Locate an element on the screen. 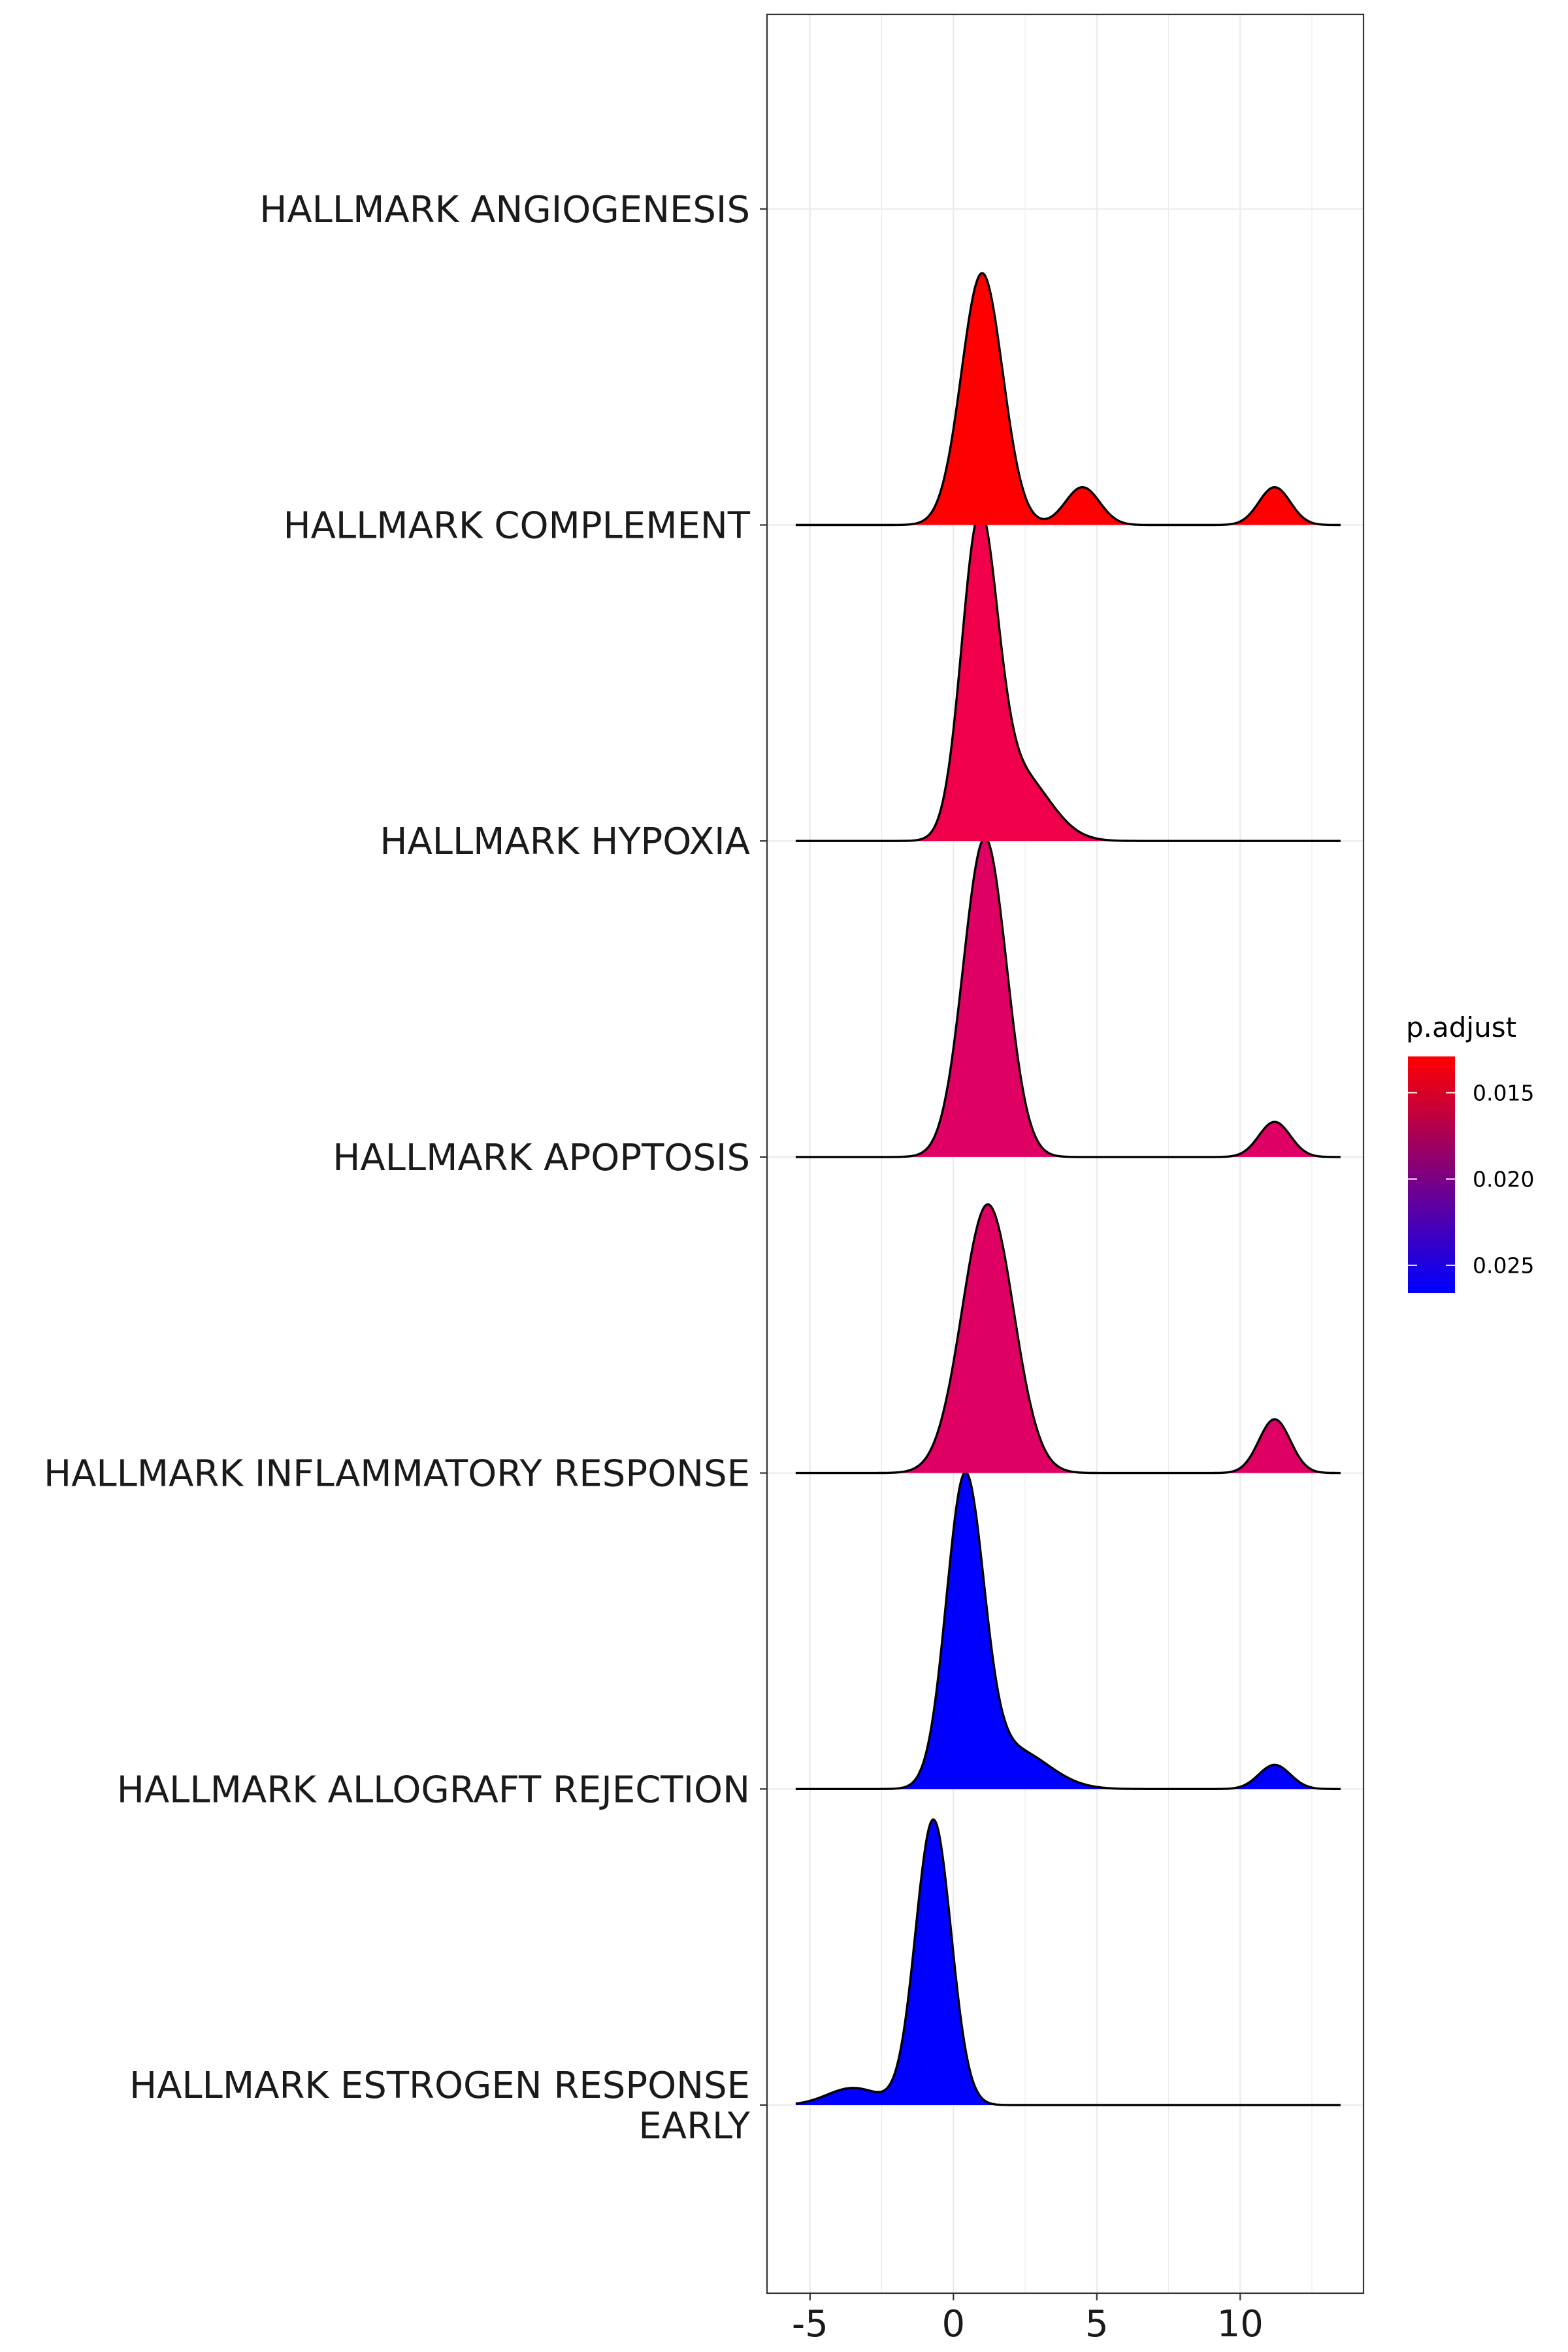 This screenshot has width=1568, height=2352. x-tick-label: 0 is located at coordinates (953, 2324).